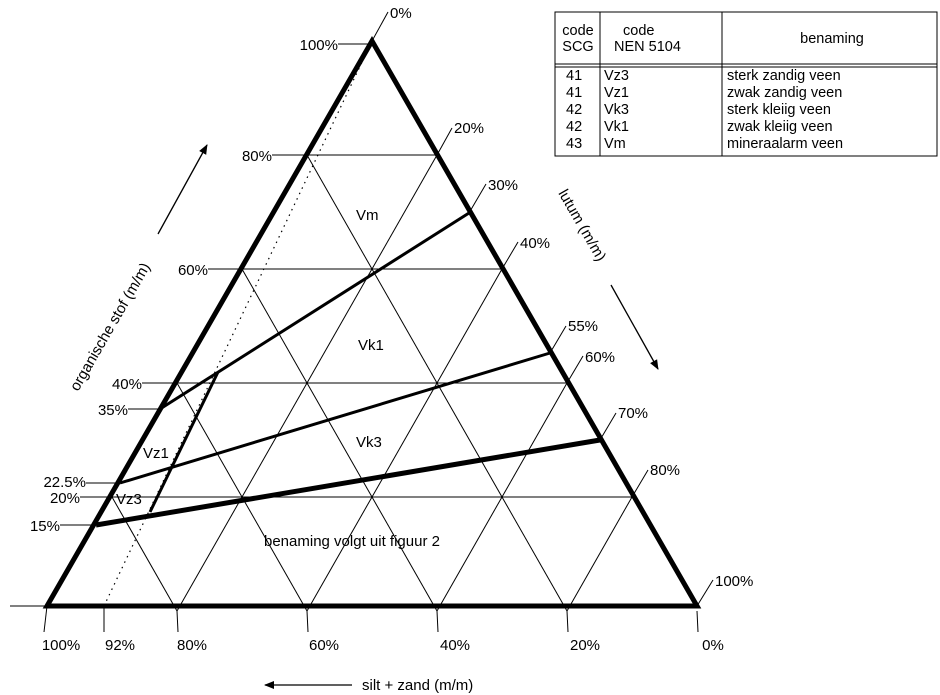 The image size is (940, 695). I want to click on tick-silt-0: 0%, so click(713, 645).